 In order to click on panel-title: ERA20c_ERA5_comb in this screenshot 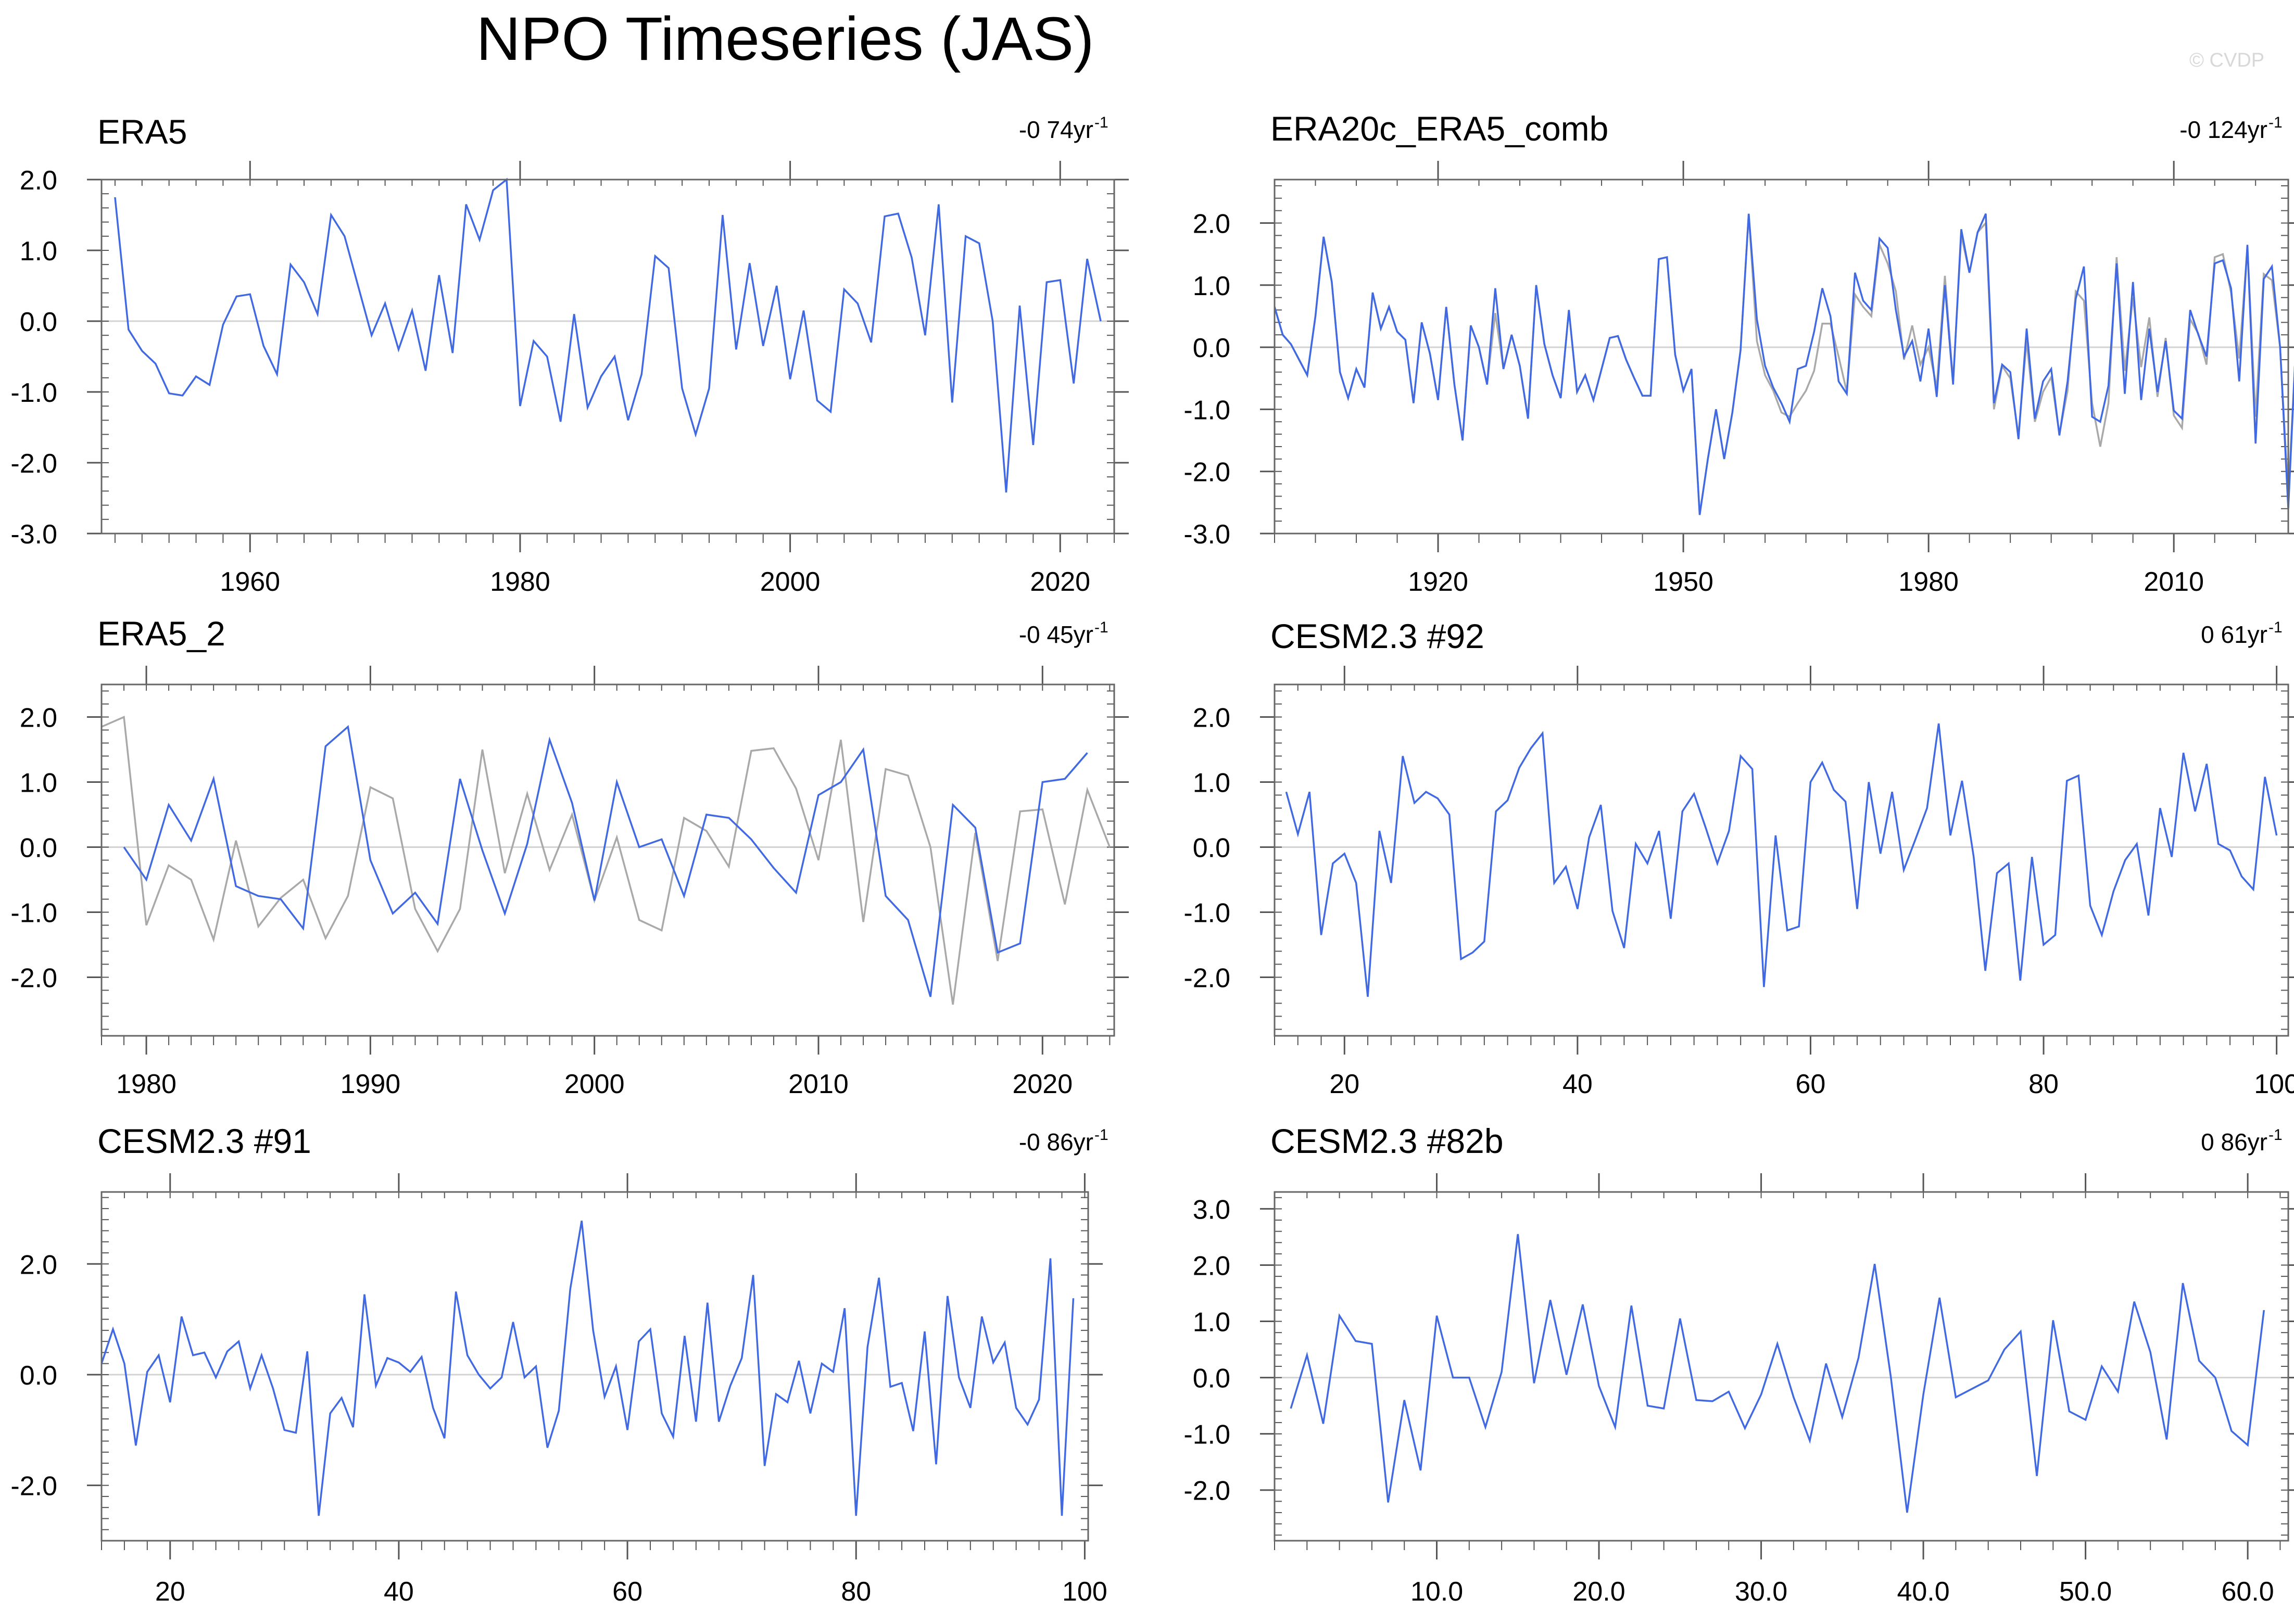, I will do `click(1439, 129)`.